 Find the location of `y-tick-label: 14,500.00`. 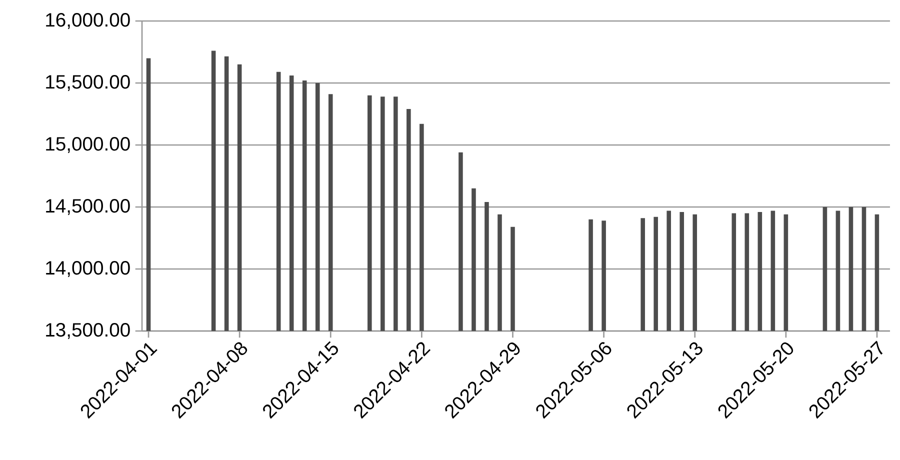

y-tick-label: 14,500.00 is located at coordinates (88, 206).